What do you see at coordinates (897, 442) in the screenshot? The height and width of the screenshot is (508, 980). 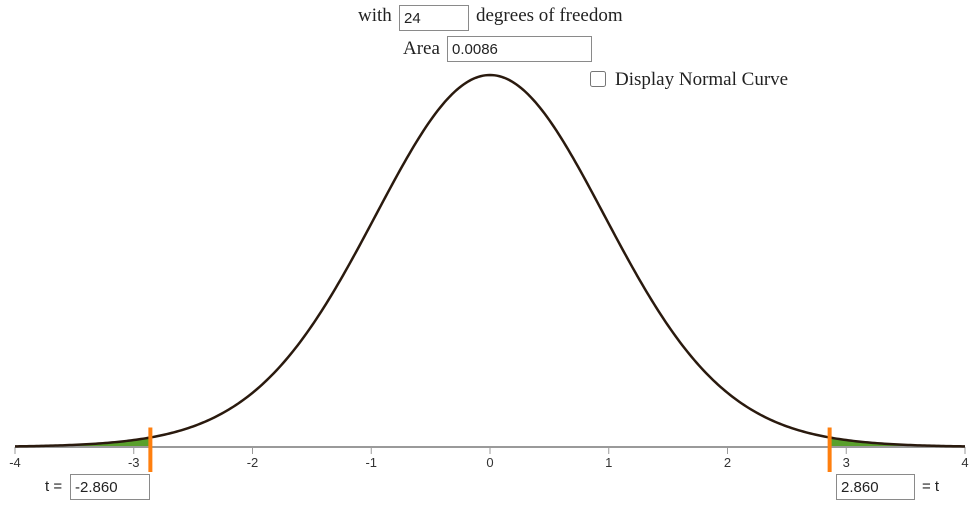 I see `right-tail-shade` at bounding box center [897, 442].